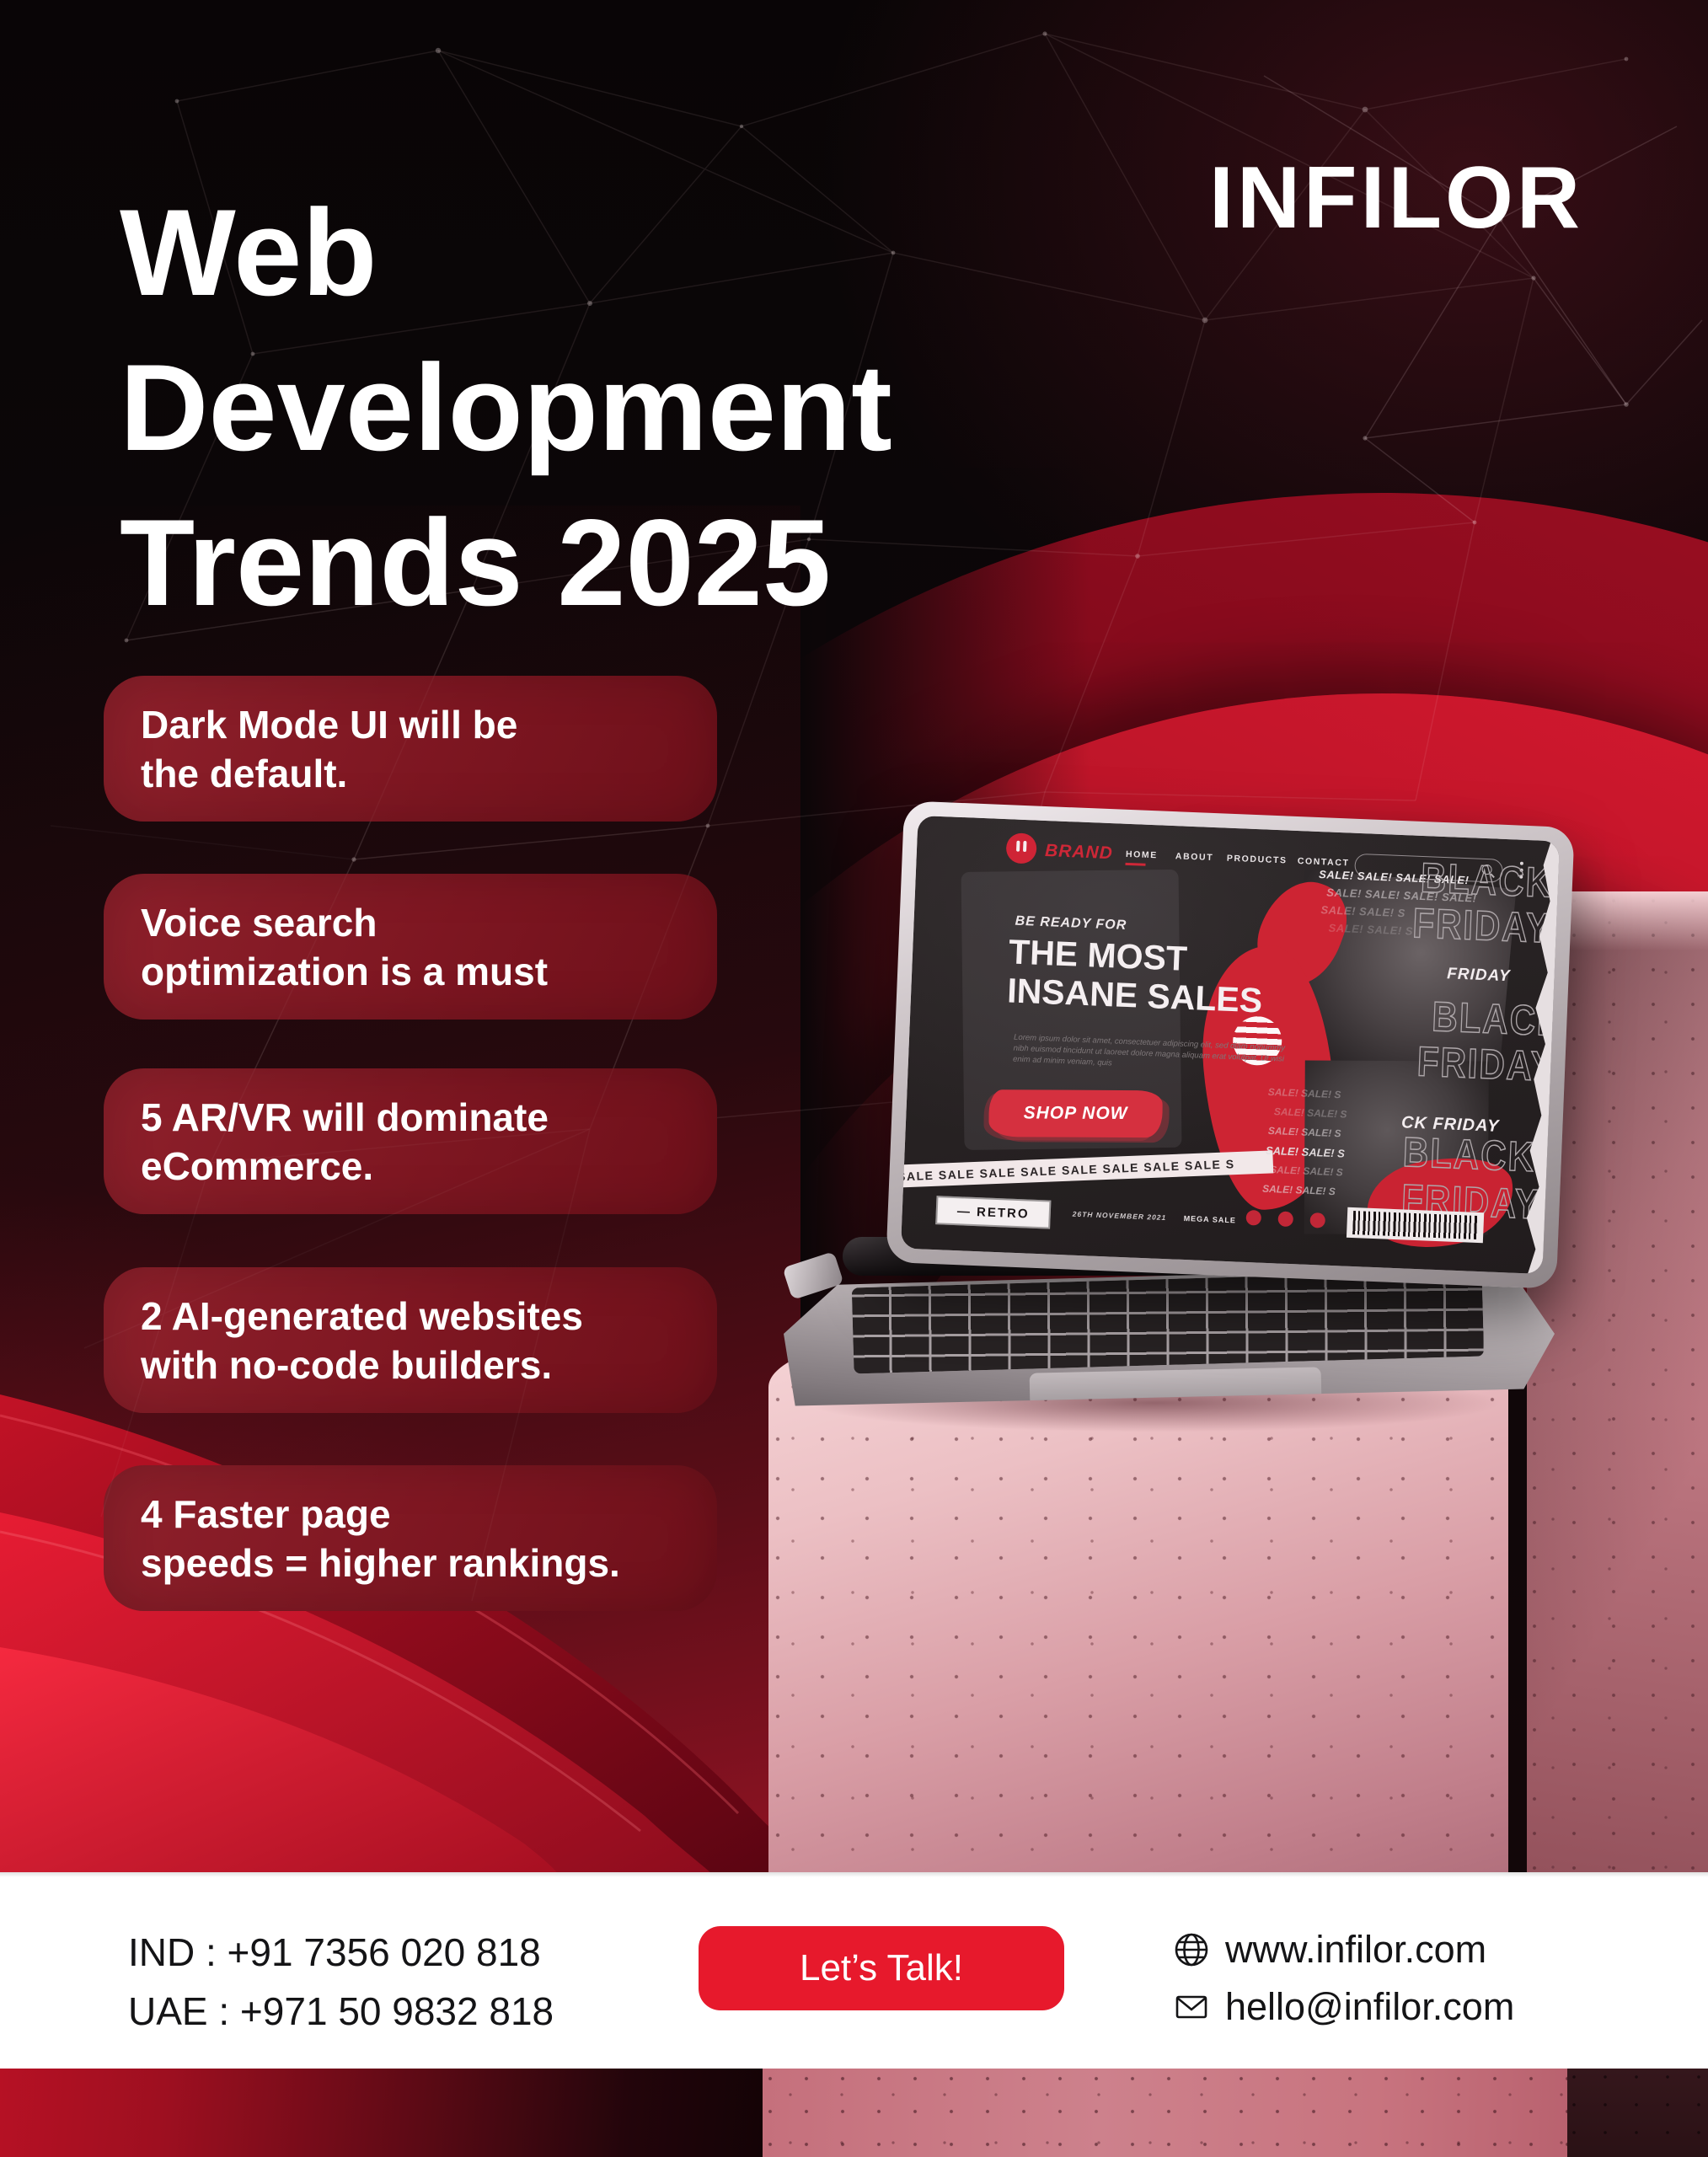  I want to click on bottom-strip-pink, so click(1165, 2113).